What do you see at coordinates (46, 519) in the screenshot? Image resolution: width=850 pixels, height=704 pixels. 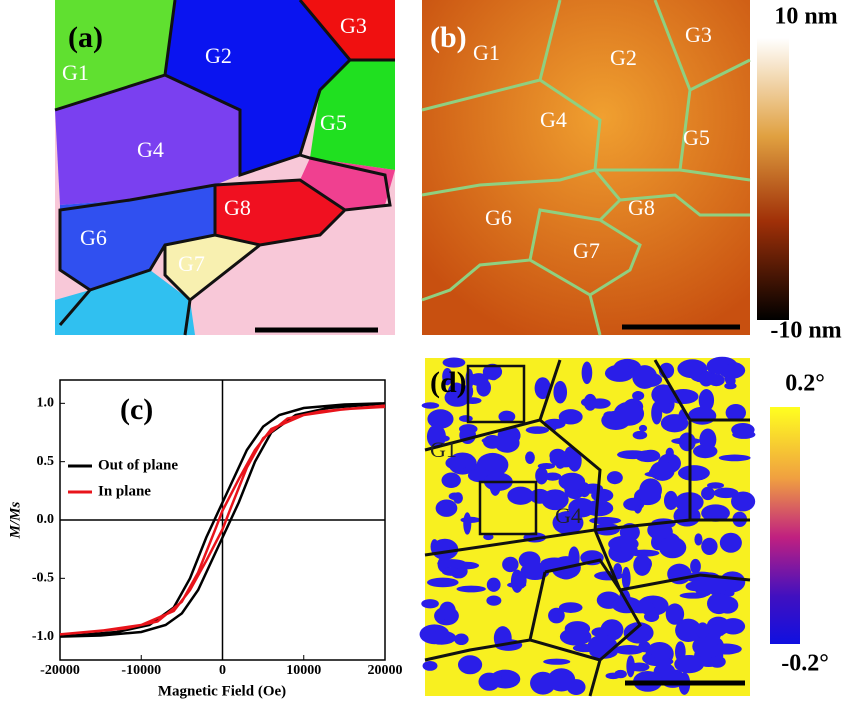 I see `y-tick-label: 0.0` at bounding box center [46, 519].